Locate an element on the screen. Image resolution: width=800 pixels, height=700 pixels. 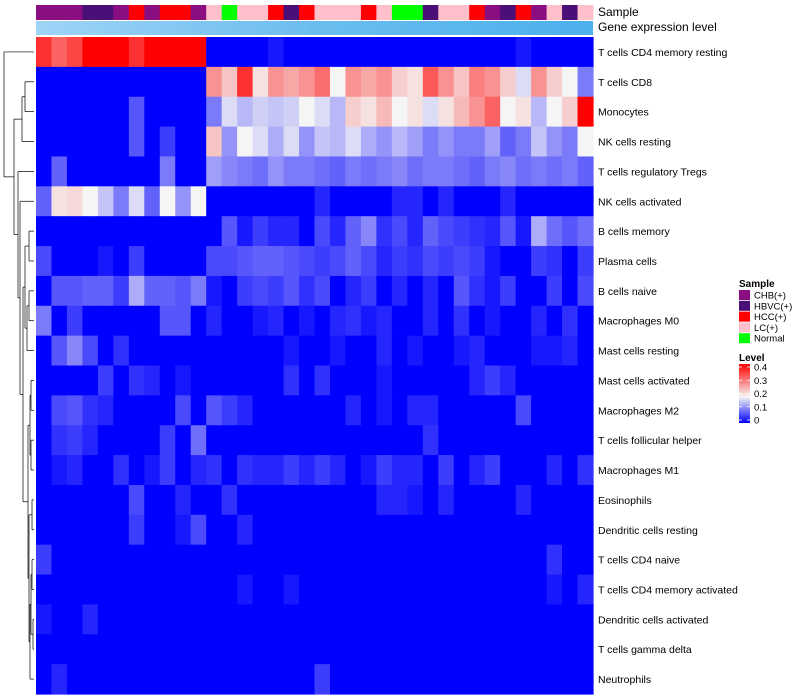
row-label: Neutrophils is located at coordinates (624, 680).